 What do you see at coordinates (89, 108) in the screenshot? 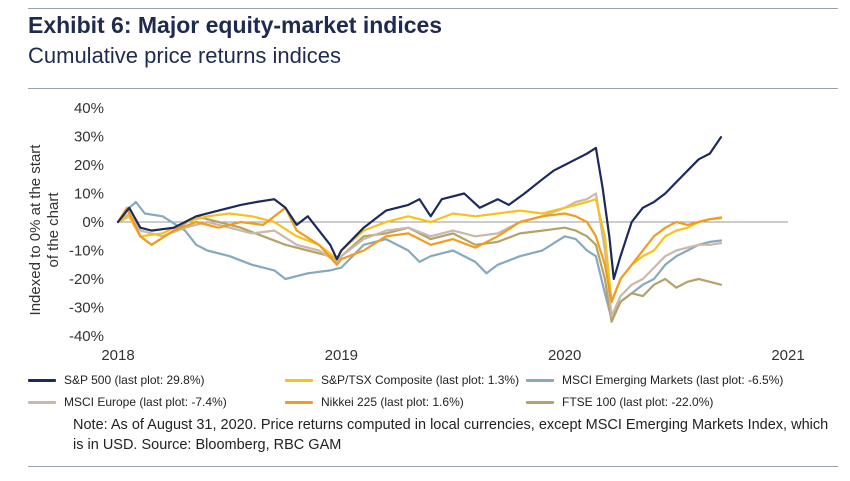
I see `y-tick-label: 40%` at bounding box center [89, 108].